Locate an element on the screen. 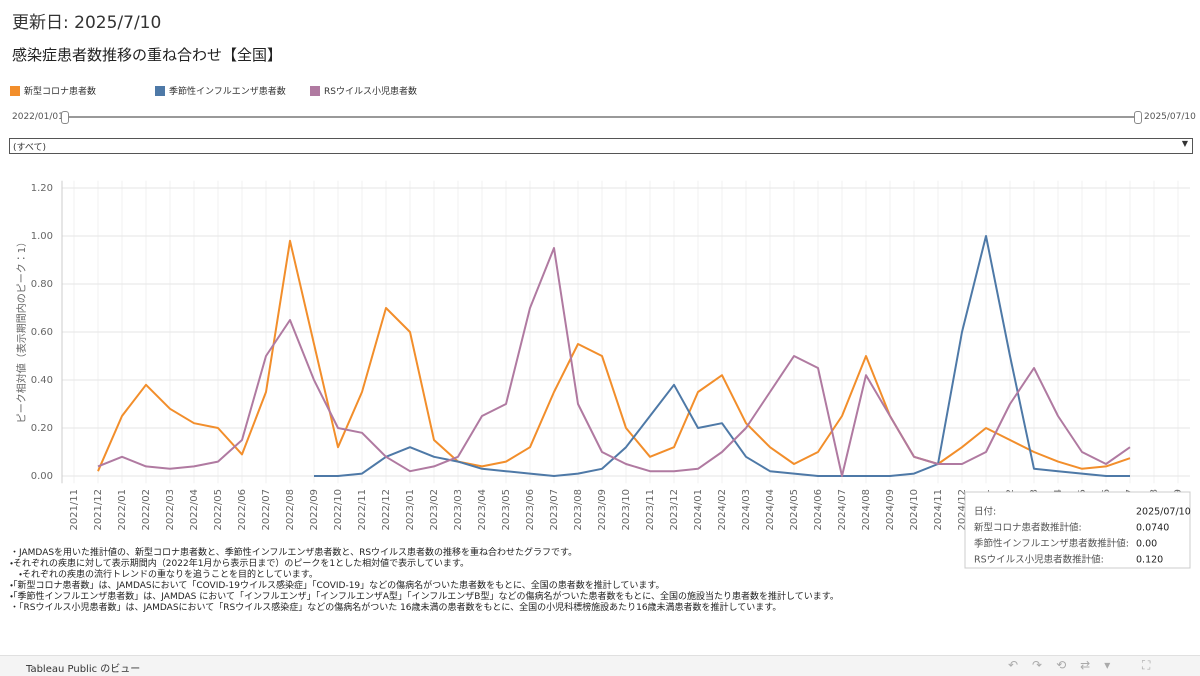 Image resolution: width=1200 pixels, height=676 pixels. tooltip-label: RSウイルス小児患者数推計値: is located at coordinates (1039, 560).